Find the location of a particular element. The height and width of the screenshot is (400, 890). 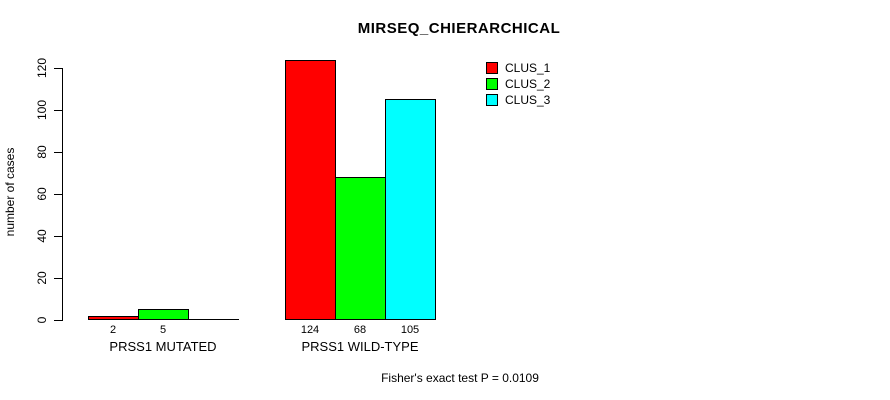

bar-clus_1-prss1-wild-type is located at coordinates (310, 190).